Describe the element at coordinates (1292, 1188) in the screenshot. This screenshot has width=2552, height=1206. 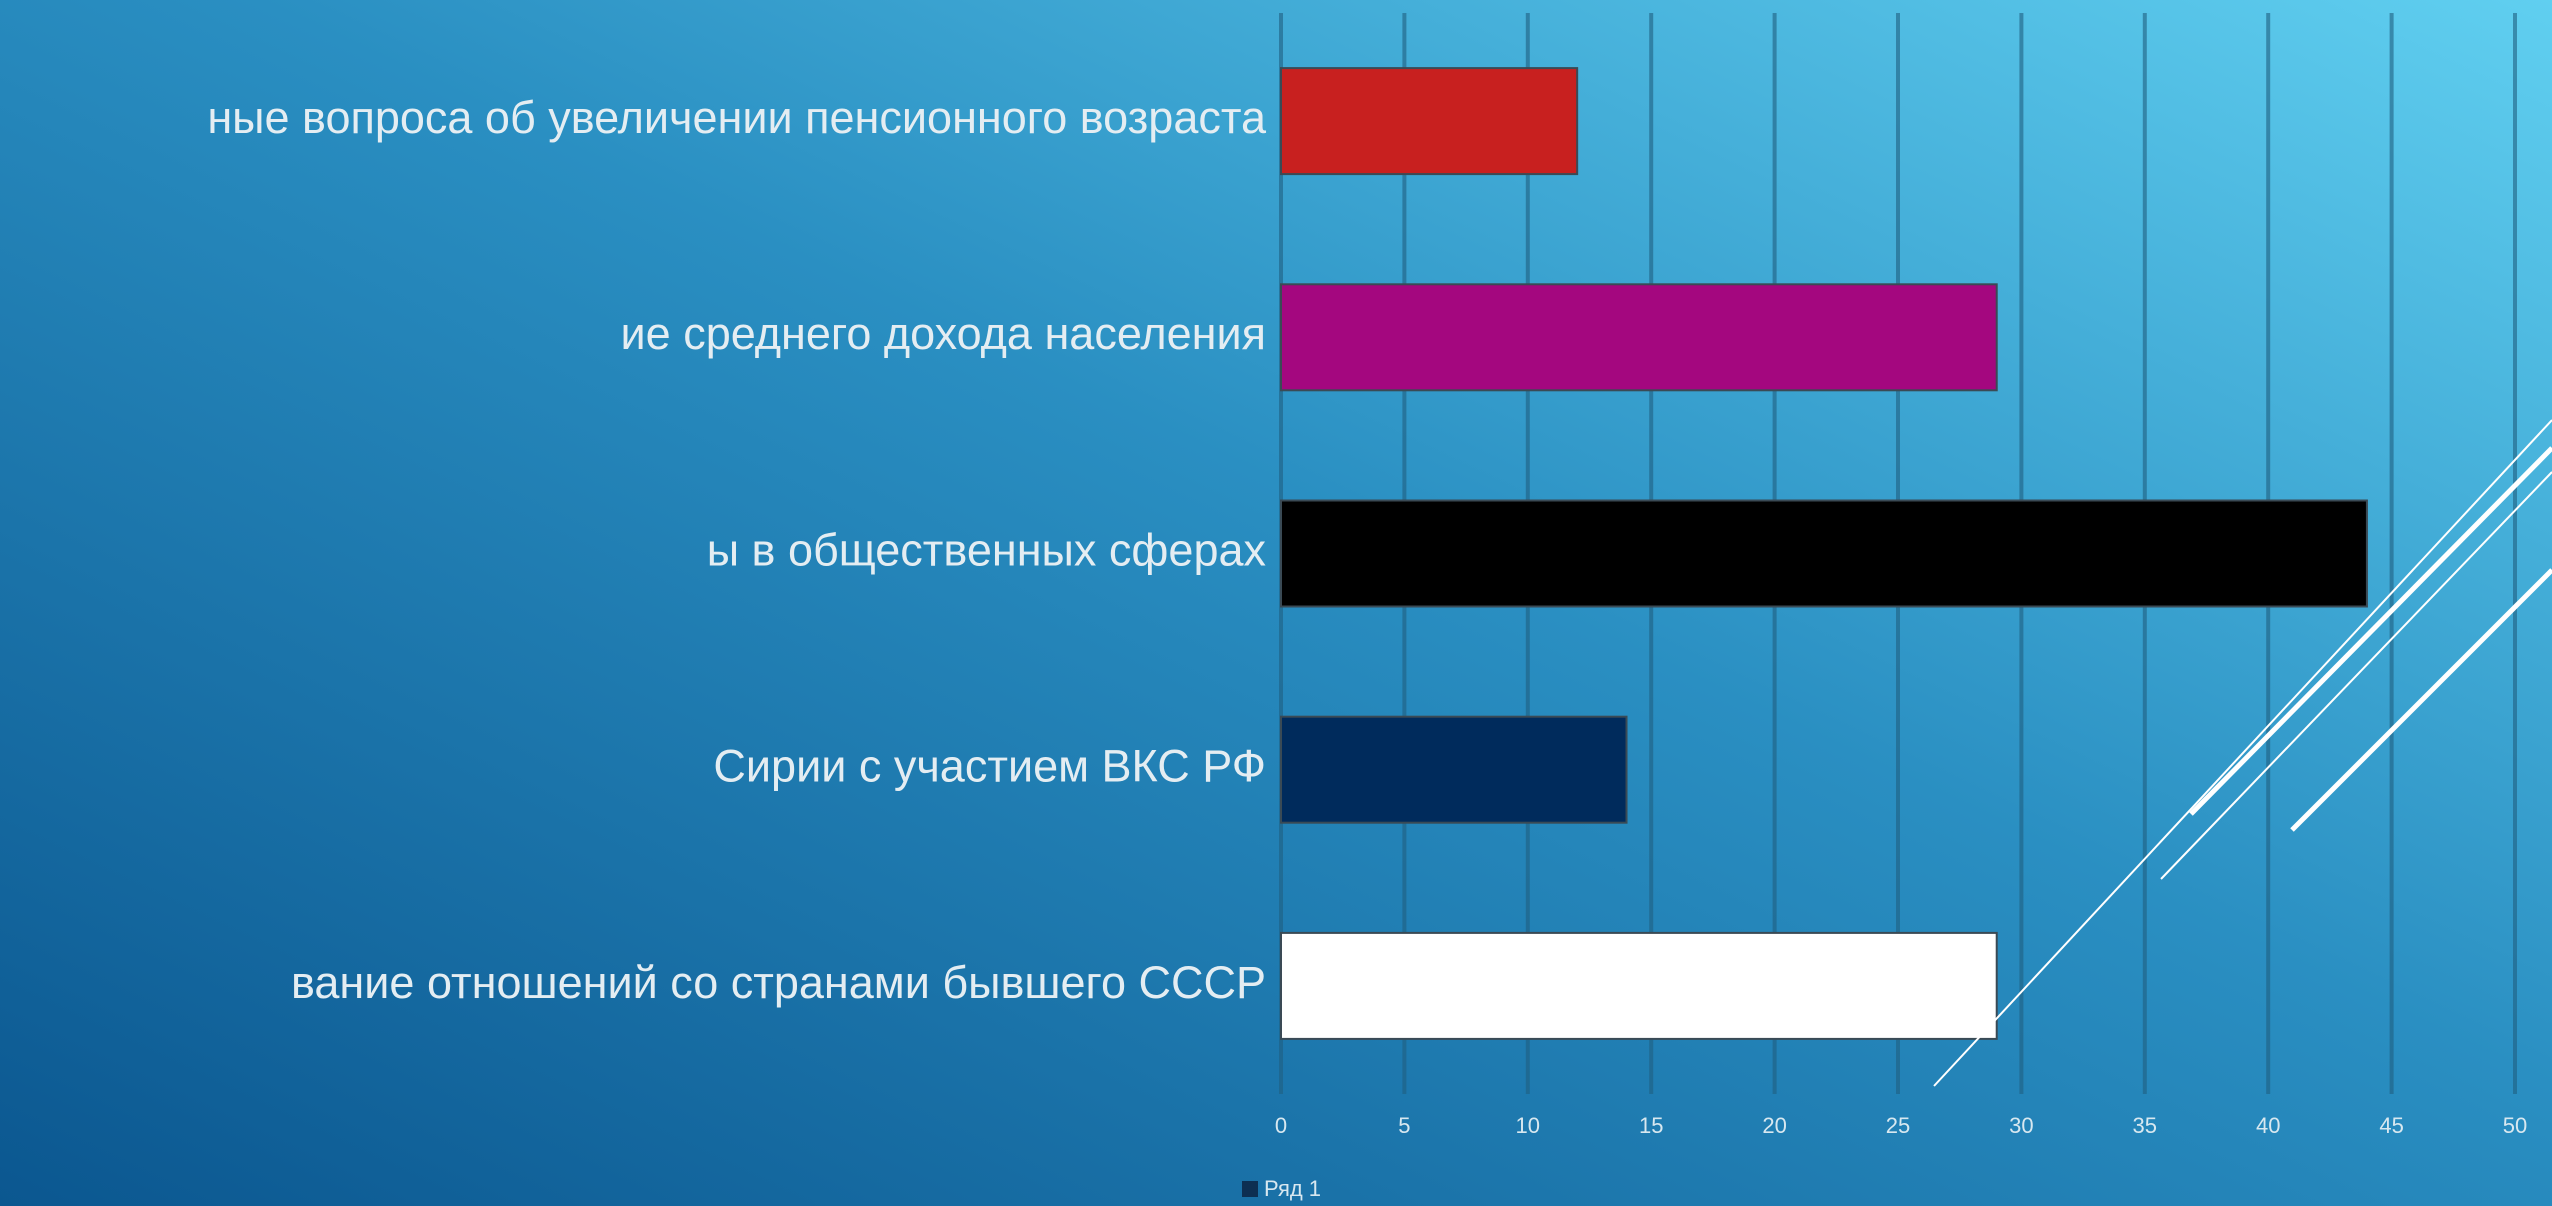
I see `legend-label: Ряд 1` at that location.